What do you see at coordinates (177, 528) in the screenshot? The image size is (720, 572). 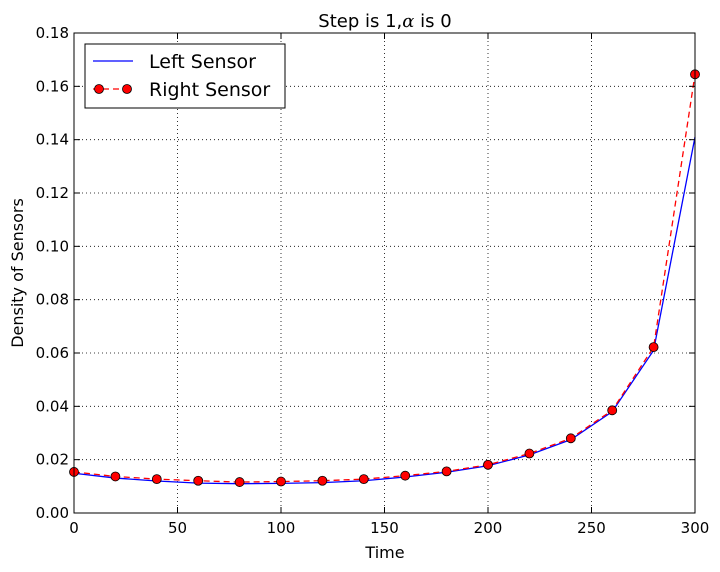 I see `x-tick-label: 50` at bounding box center [177, 528].